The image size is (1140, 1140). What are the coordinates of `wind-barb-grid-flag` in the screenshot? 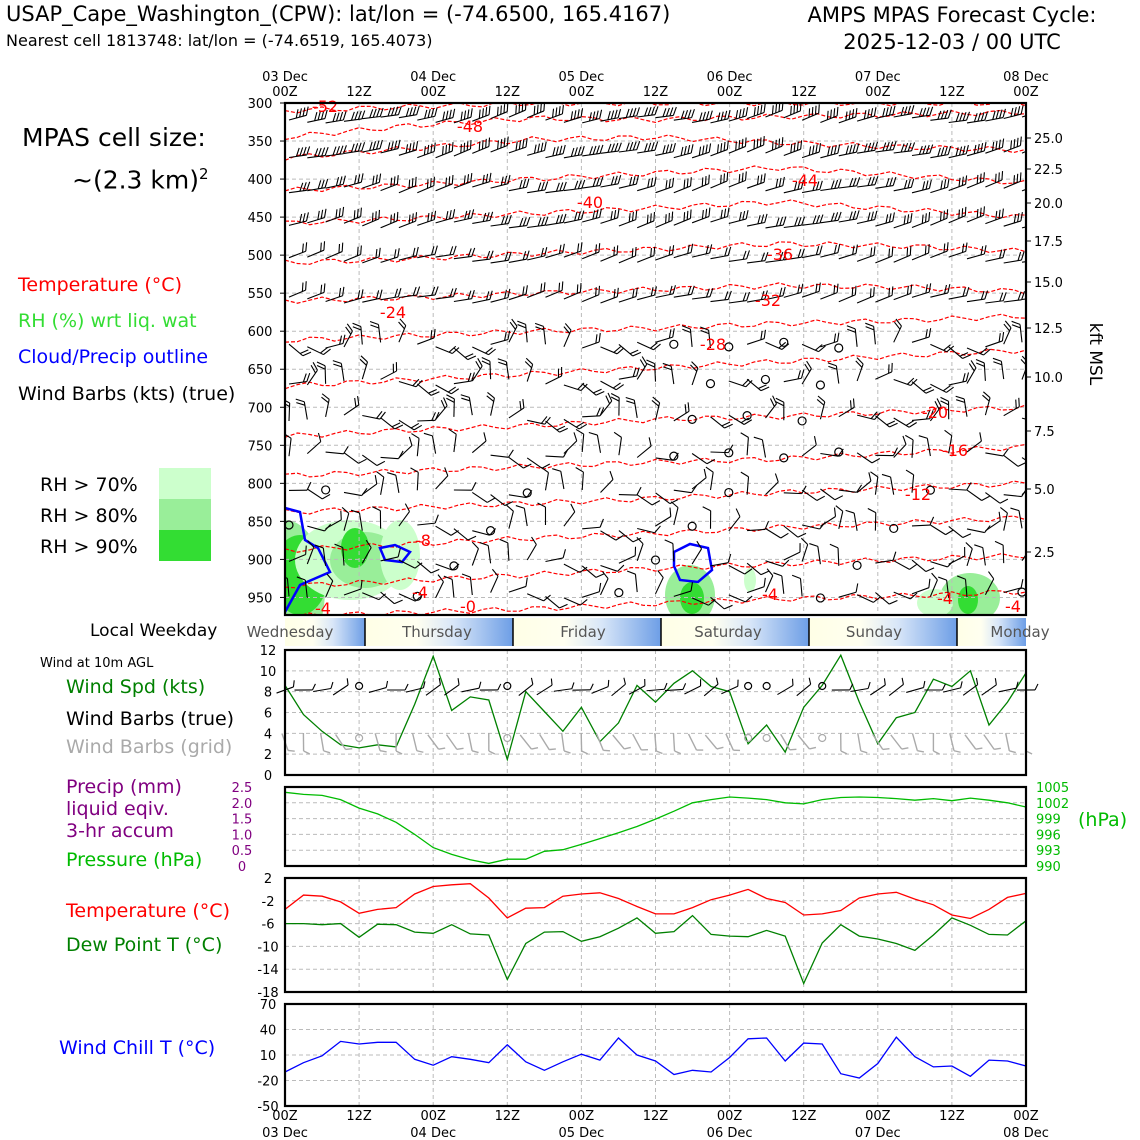 It's located at (936, 752).